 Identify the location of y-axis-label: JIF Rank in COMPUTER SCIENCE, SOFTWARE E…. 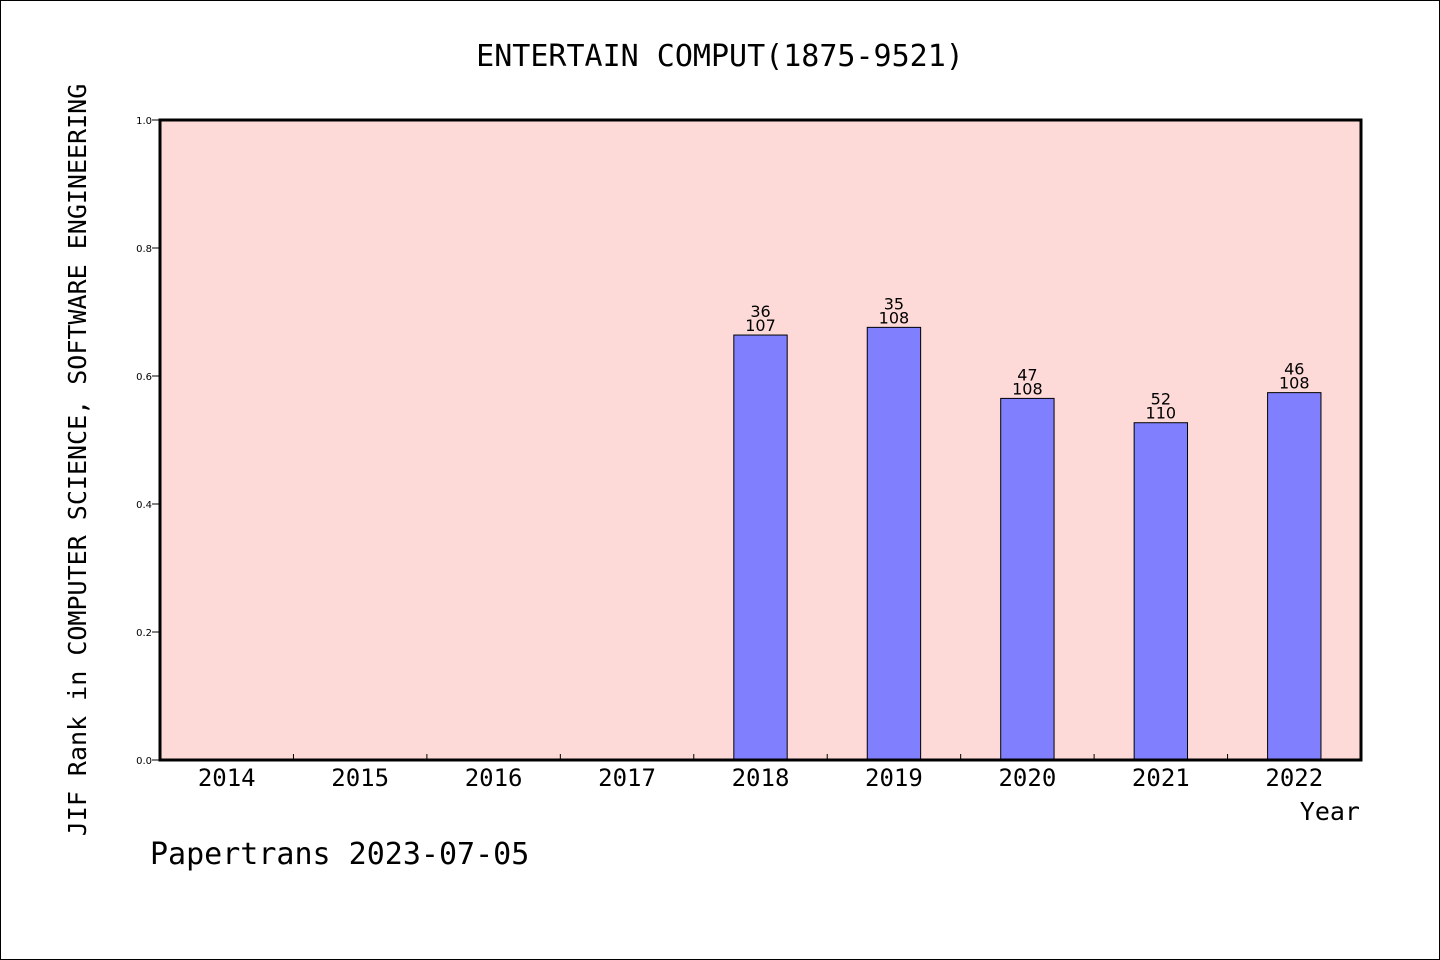
(77, 460).